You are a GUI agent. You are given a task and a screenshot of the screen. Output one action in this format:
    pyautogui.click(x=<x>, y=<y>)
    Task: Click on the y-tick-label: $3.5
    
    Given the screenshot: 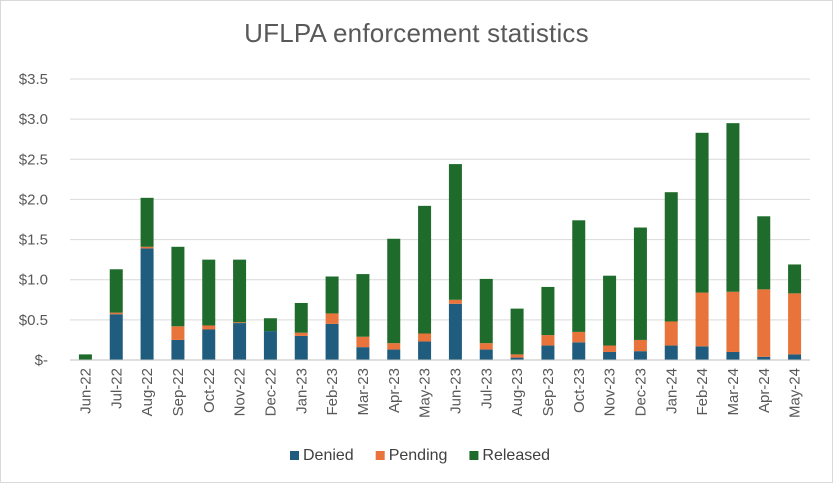 What is the action you would take?
    pyautogui.click(x=33, y=79)
    